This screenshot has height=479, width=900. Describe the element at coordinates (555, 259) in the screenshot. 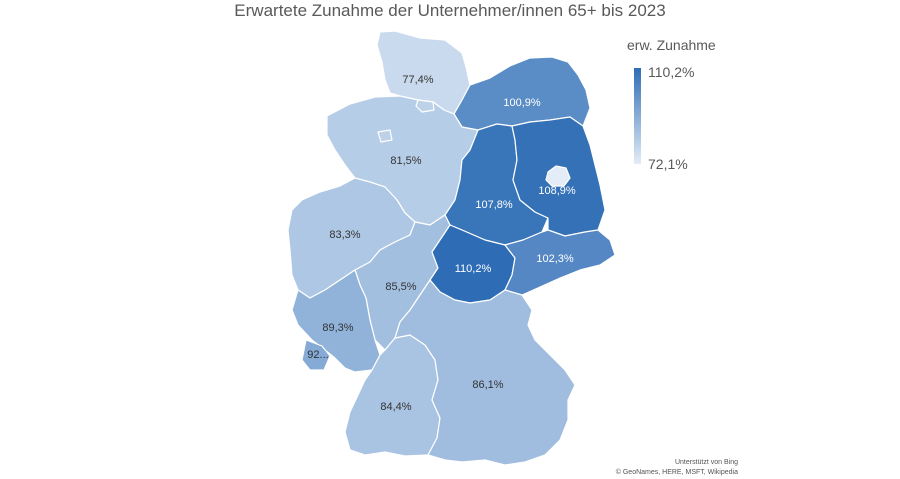

I see `label-sachsen: 102,3%` at that location.